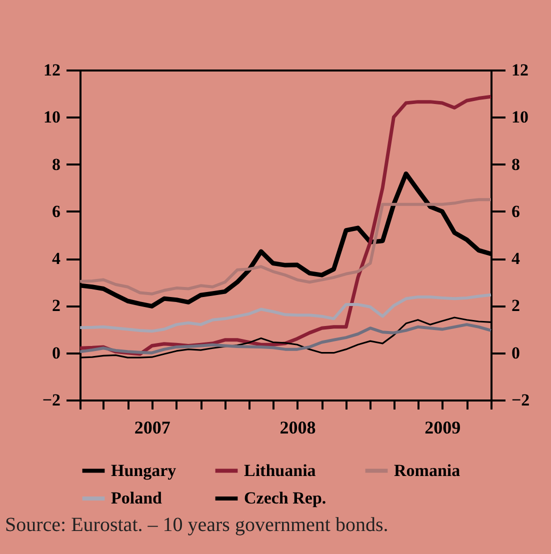 This screenshot has height=554, width=551. I want to click on y2-tick-label: 2, so click(516, 306).